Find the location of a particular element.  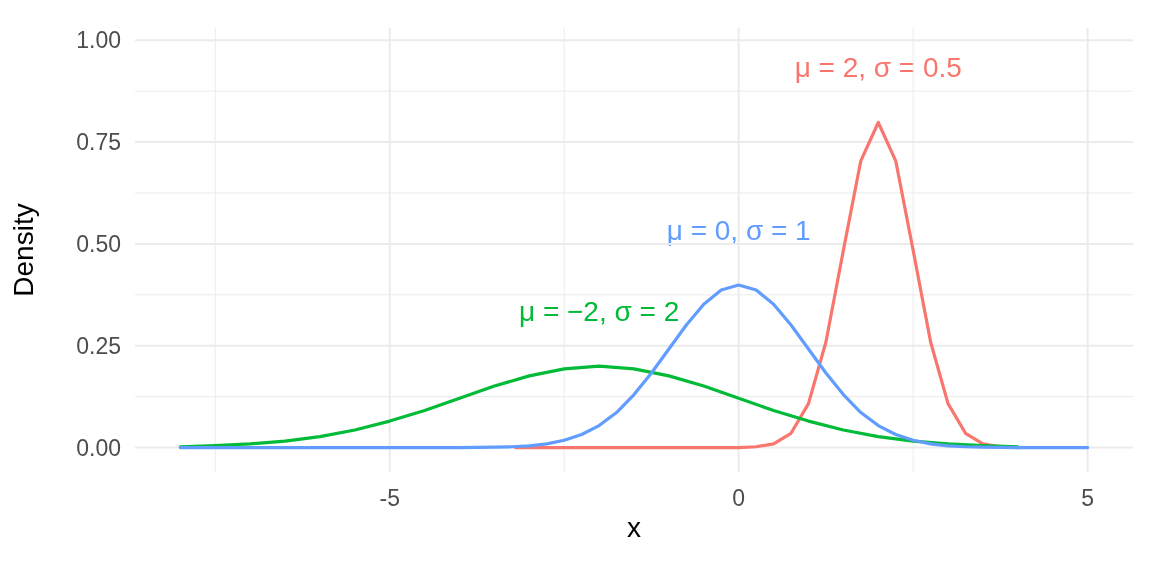

x-tick-label: 5 is located at coordinates (1088, 497).